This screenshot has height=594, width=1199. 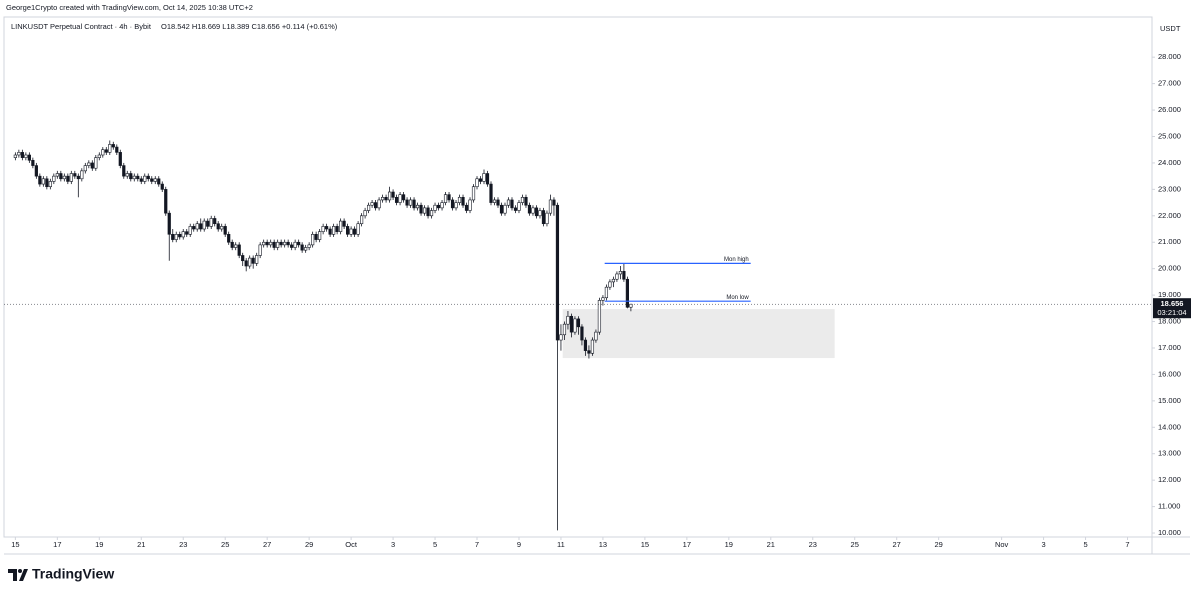 What do you see at coordinates (1127, 544) in the screenshot?
I see `x-tick-label: 7` at bounding box center [1127, 544].